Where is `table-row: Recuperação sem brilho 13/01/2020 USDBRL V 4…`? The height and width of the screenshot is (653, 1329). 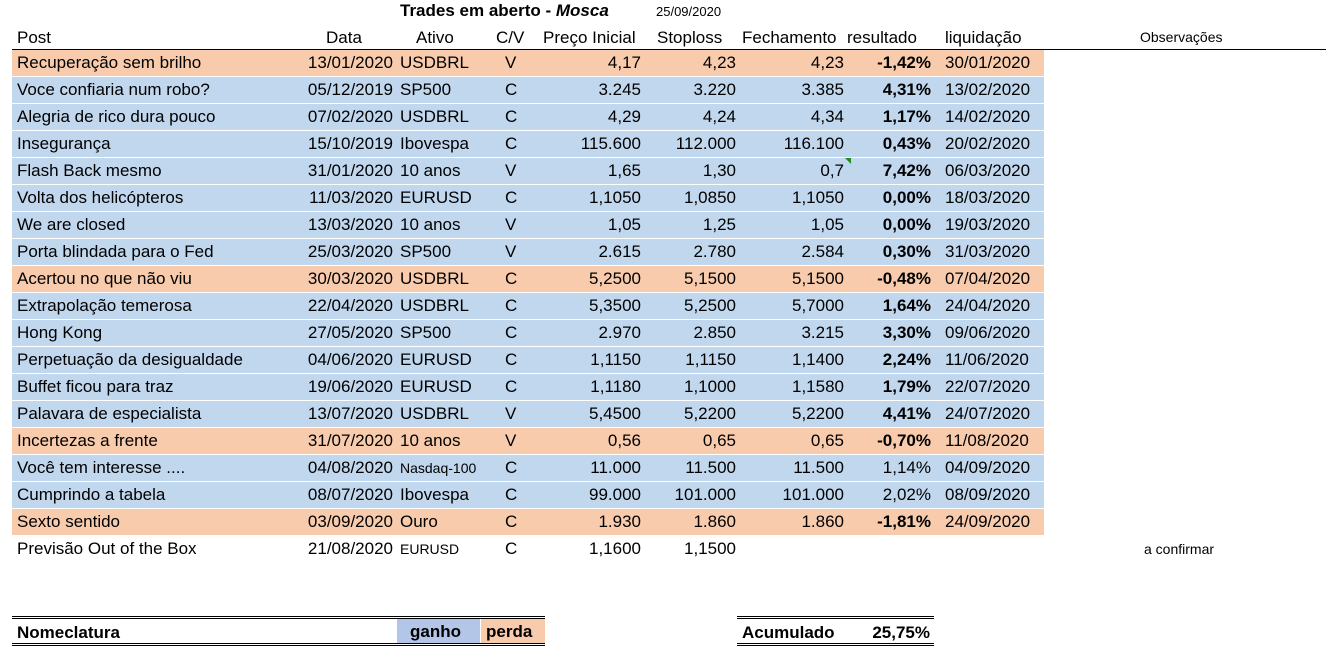
table-row: Recuperação sem brilho 13/01/2020 USDBRL V 4… is located at coordinates (528, 63).